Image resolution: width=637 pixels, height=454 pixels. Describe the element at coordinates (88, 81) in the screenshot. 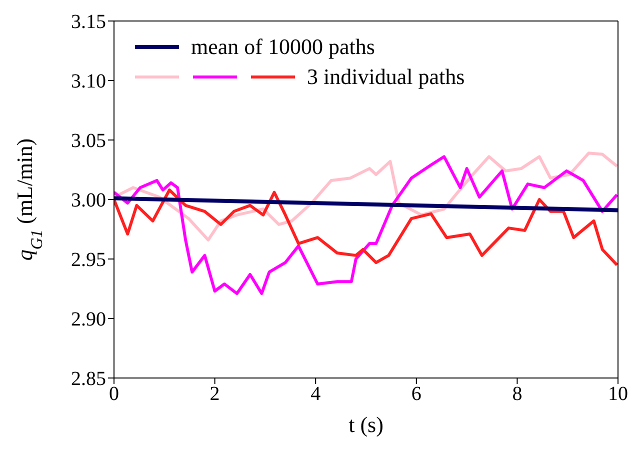

I see `y-tick-label: 3.10` at that location.